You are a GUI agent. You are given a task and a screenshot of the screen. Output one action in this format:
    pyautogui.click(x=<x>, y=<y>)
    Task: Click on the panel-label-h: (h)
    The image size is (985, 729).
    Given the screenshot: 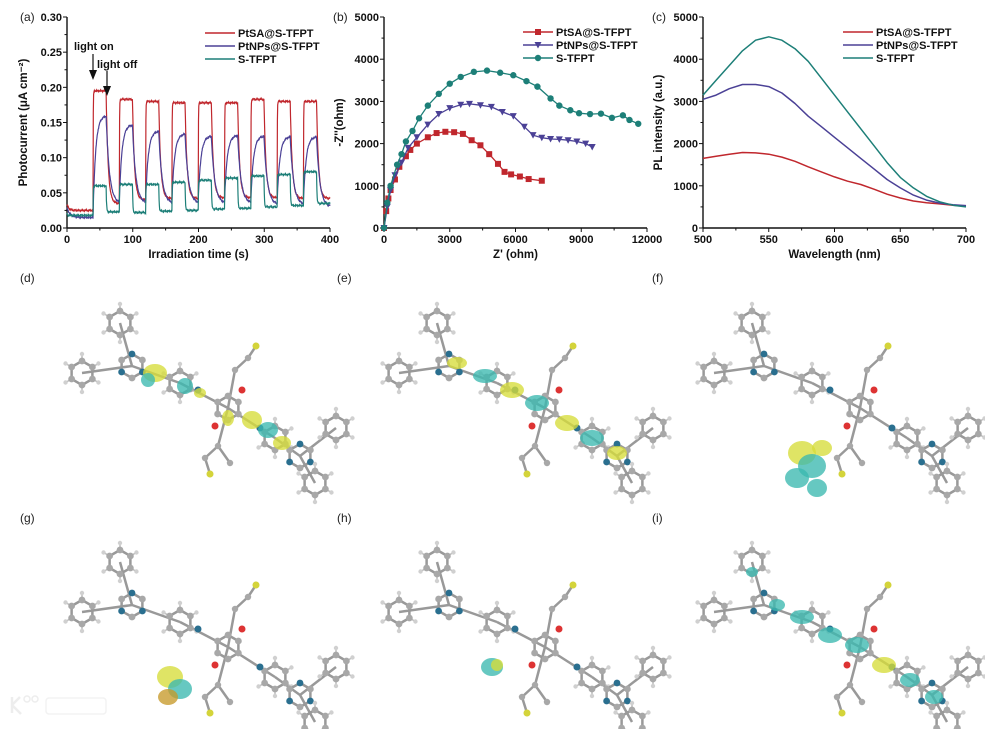 What is the action you would take?
    pyautogui.click(x=344, y=518)
    